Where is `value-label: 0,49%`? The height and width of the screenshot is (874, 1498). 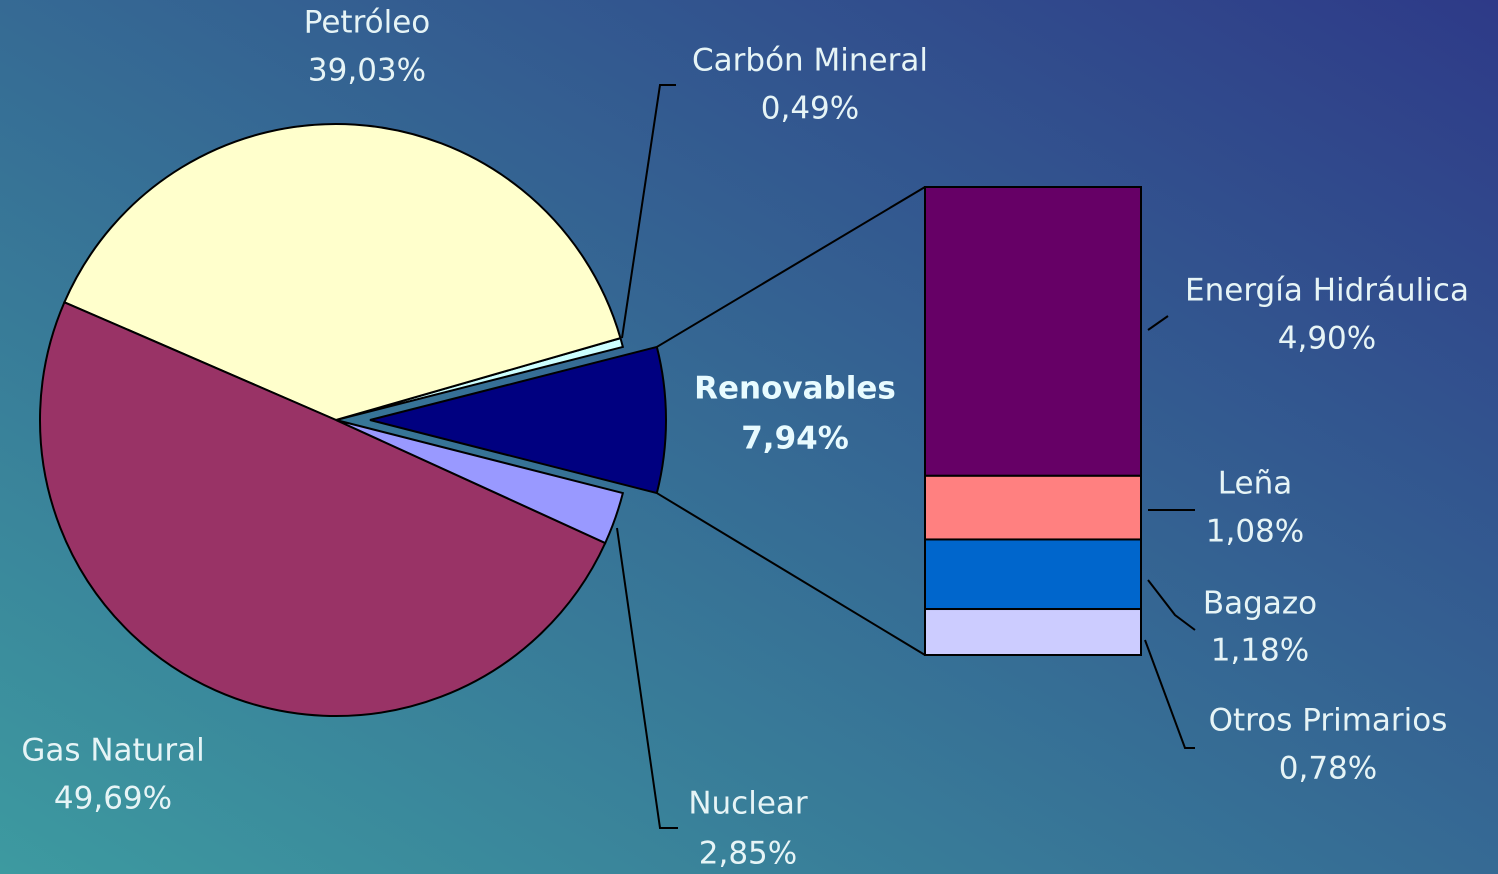 value-label: 0,49% is located at coordinates (810, 109).